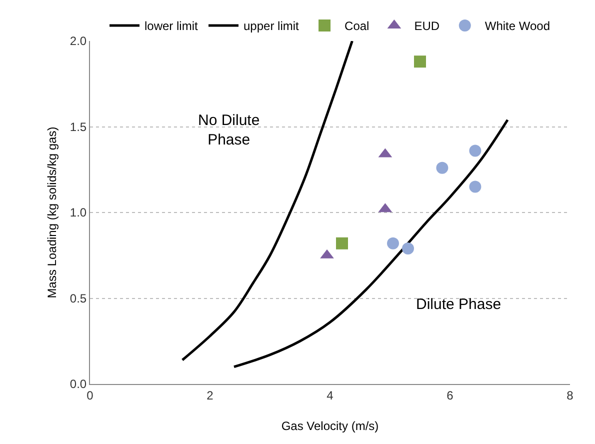 This screenshot has height=444, width=595. Describe the element at coordinates (229, 130) in the screenshot. I see `annotation: No Dilute Phase` at that location.